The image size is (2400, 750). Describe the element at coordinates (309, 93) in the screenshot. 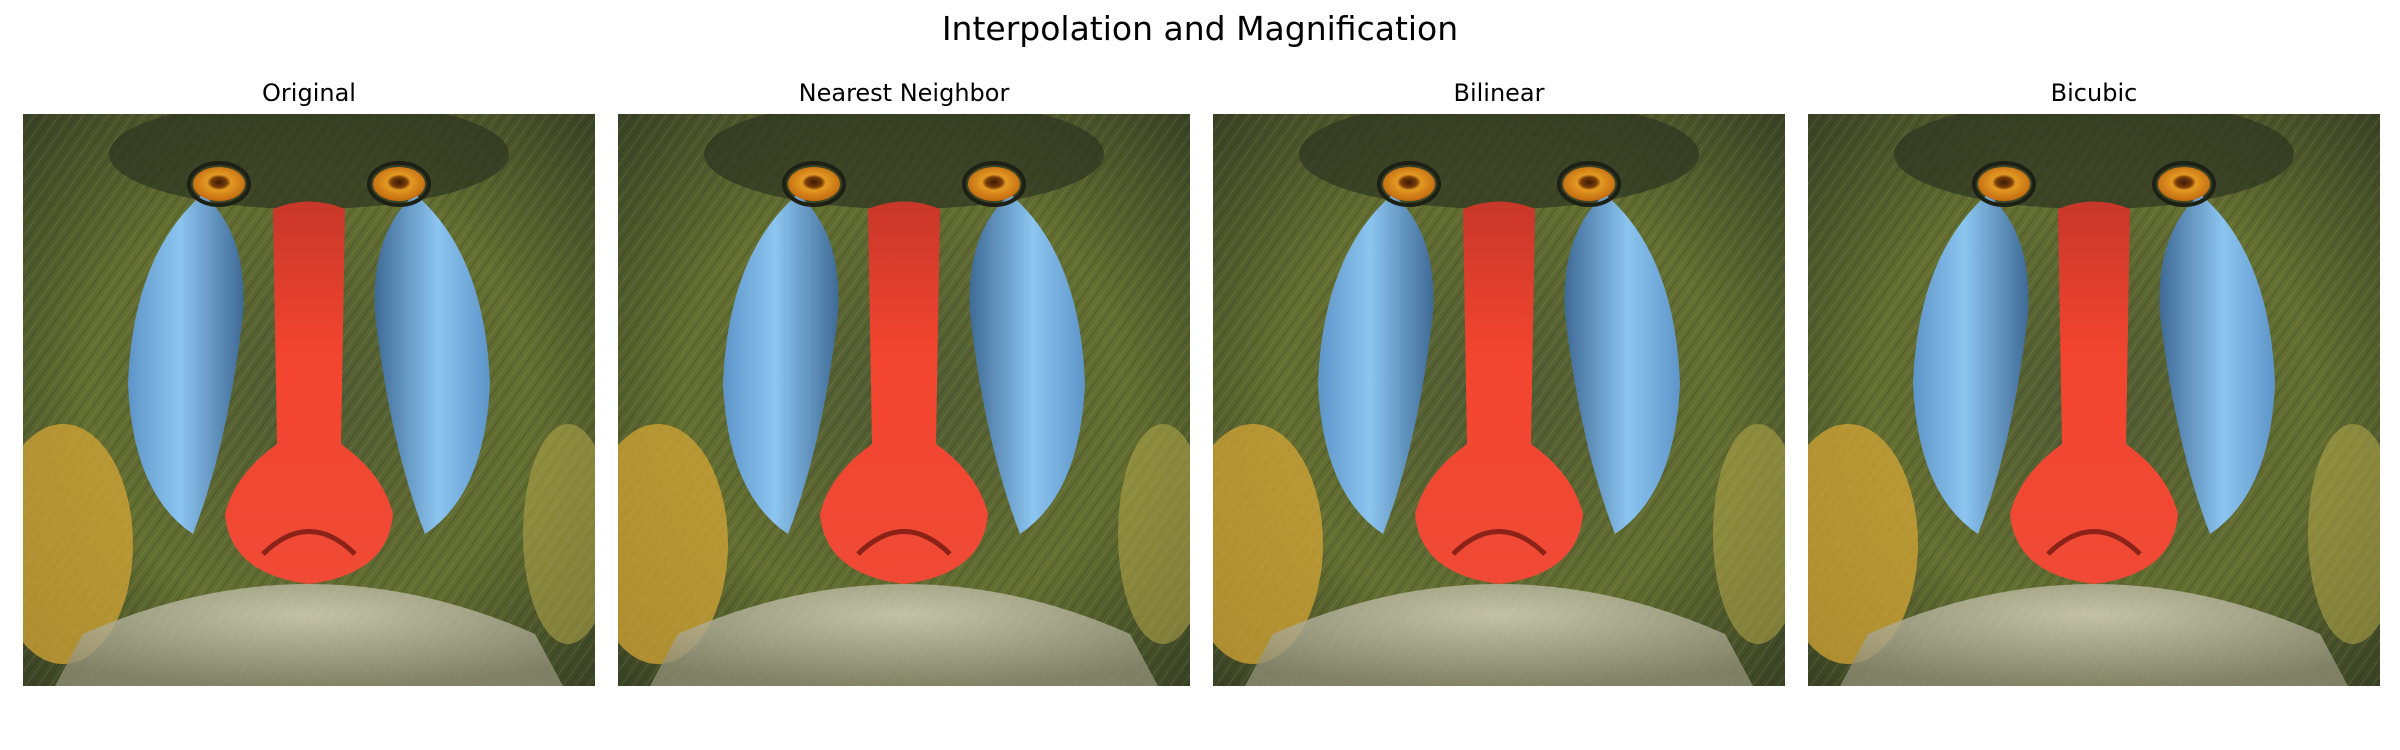

I see `panel-title-original: Original` at that location.